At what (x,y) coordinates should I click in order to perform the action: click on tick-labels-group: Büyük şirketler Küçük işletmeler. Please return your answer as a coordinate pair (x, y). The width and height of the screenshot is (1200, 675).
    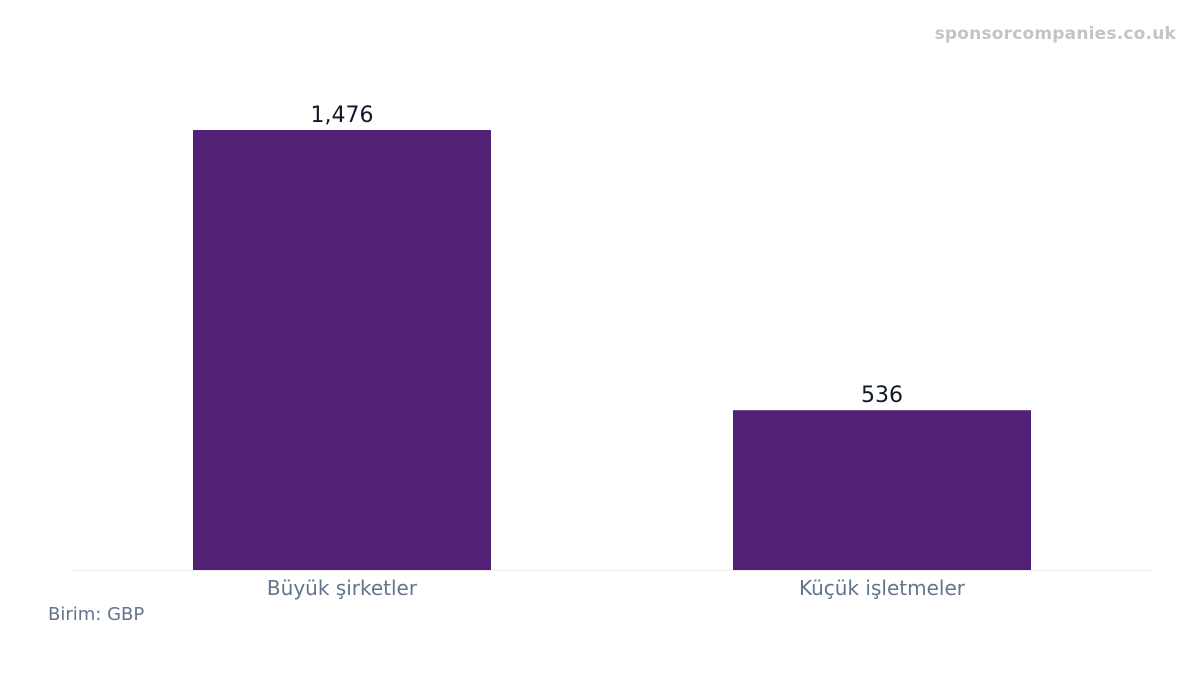
    Looking at the image, I should click on (616, 588).